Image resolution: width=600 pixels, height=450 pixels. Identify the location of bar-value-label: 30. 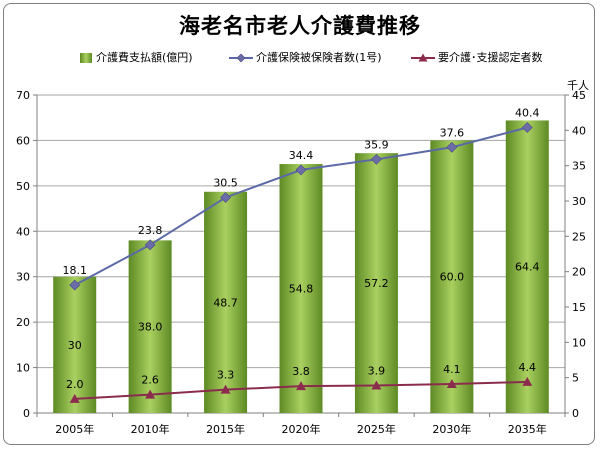
(75, 345).